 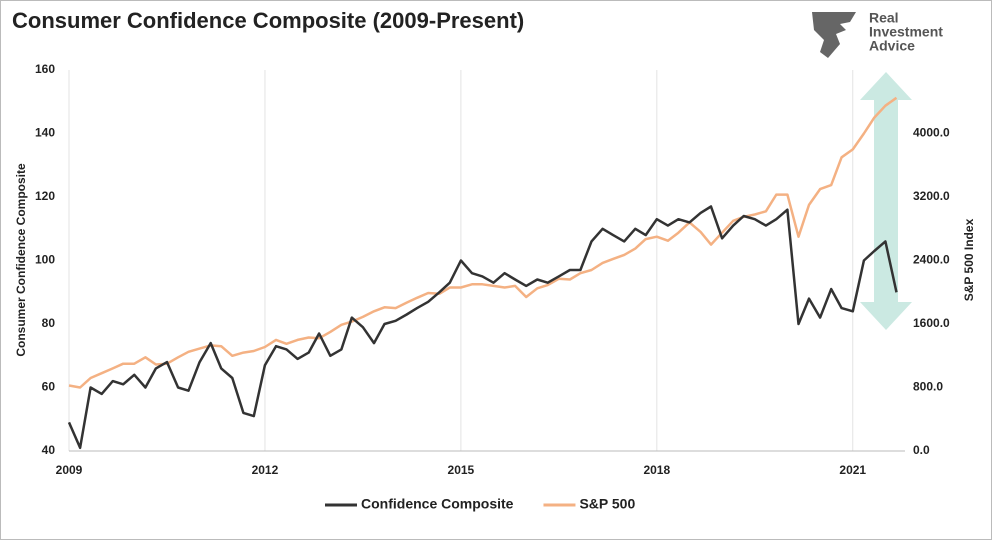 I want to click on x-tick-label: 2021, so click(x=852, y=470).